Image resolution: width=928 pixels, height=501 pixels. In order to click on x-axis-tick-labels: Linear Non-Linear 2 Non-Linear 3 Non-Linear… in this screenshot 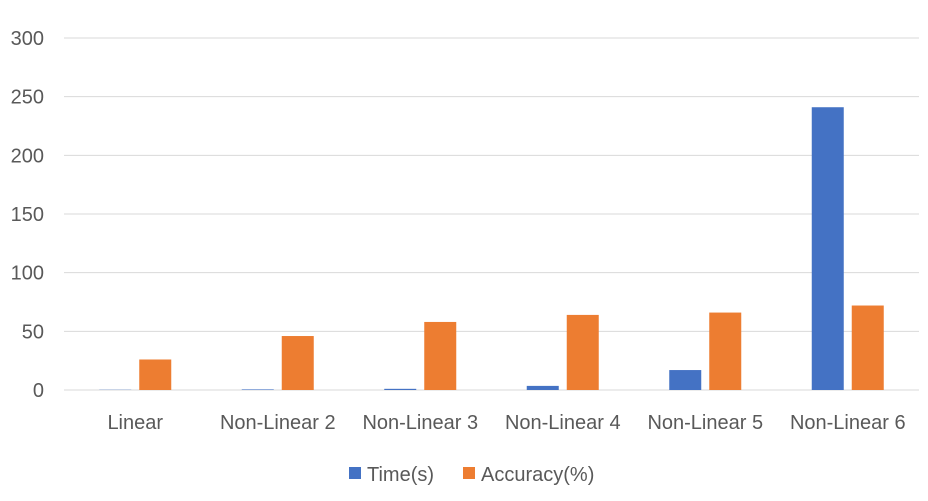, I will do `click(506, 423)`.